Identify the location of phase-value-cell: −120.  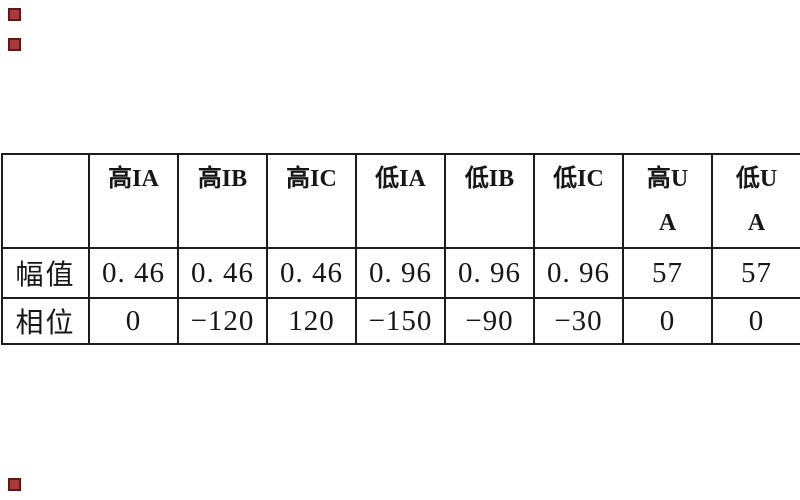
(222, 321).